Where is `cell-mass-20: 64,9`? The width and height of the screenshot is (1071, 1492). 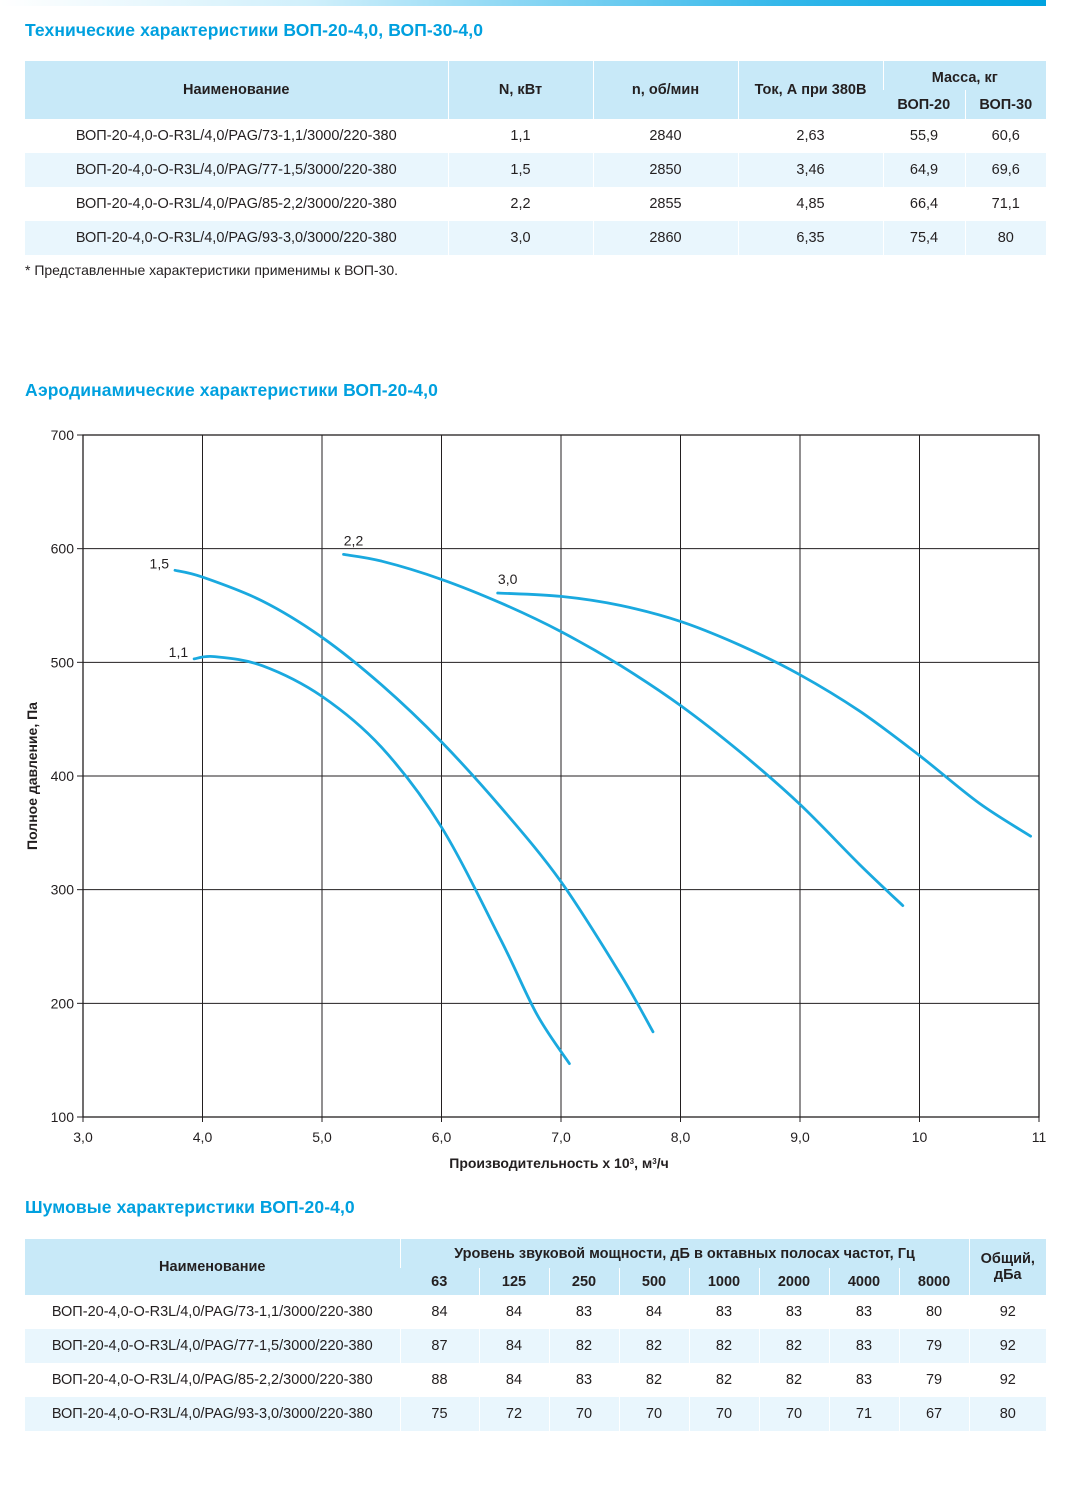 cell-mass-20: 64,9 is located at coordinates (923, 170).